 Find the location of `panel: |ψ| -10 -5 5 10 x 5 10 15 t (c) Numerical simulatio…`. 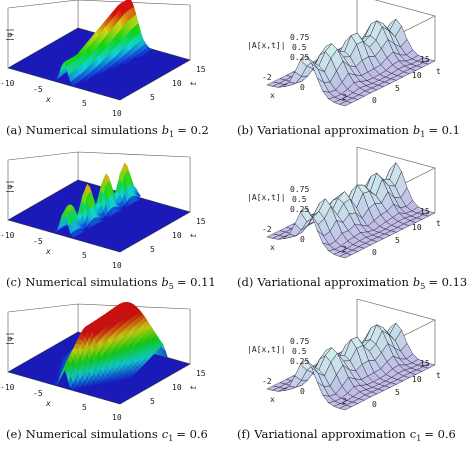

panel: |ψ| -10 -5 5 10 x 5 10 15 t (c) Numerical simulatio… is located at coordinates (108, 221).